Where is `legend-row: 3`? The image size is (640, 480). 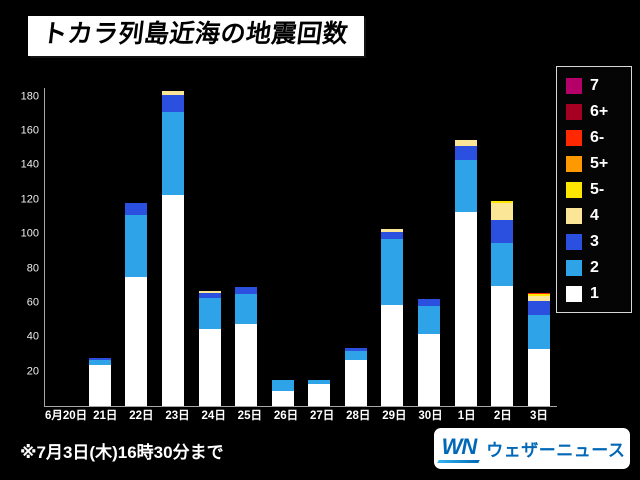
legend-row: 3 is located at coordinates (594, 241).